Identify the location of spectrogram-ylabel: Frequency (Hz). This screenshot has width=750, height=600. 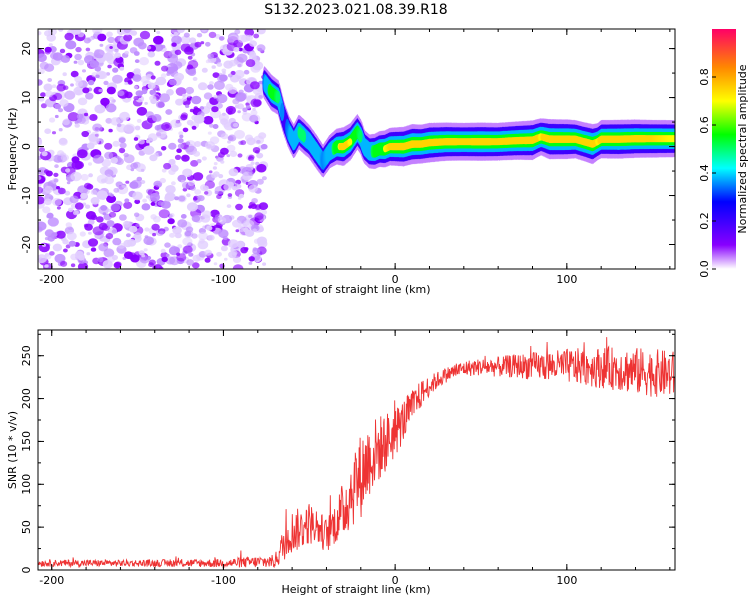
(12, 149).